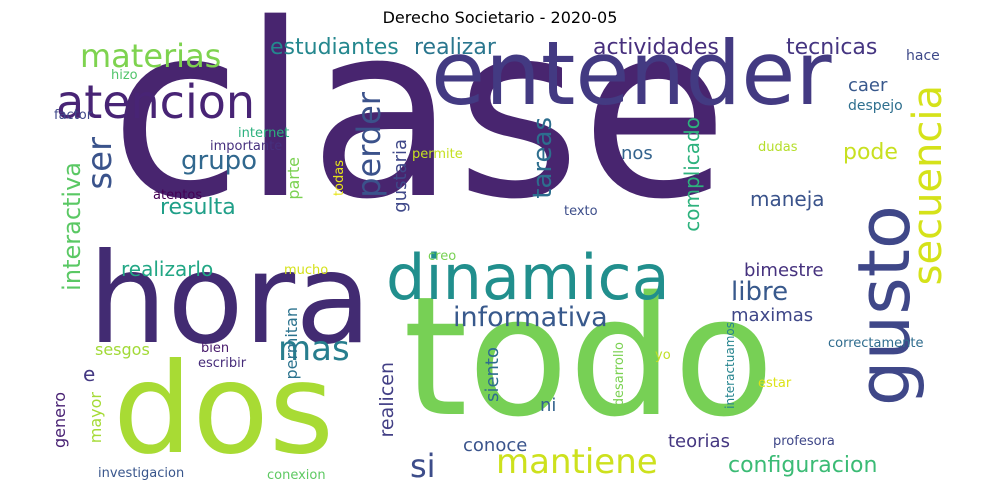 The image size is (1000, 500). Describe the element at coordinates (500, 17) in the screenshot. I see `figure-title: Derecho Societario - 2020-05` at that location.